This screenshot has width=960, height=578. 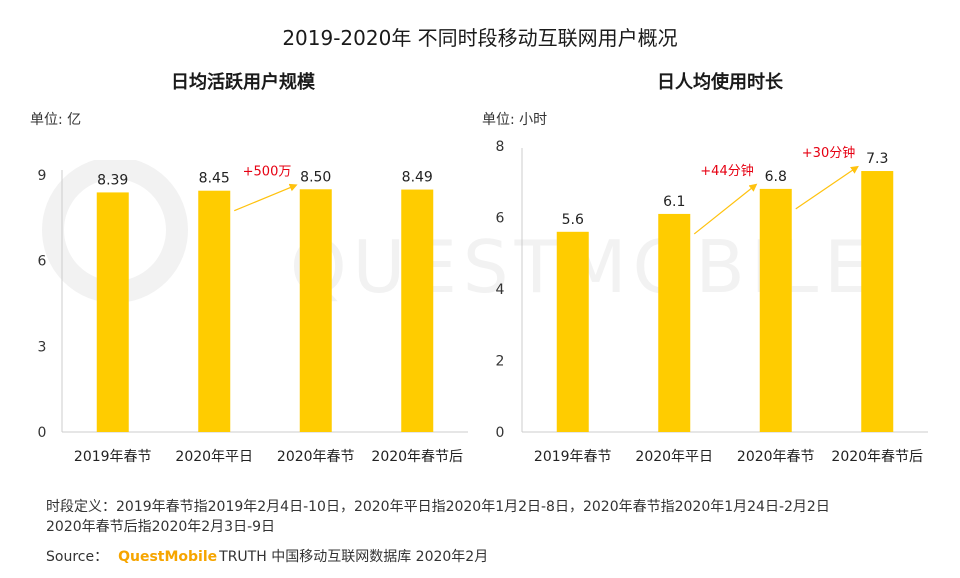 What do you see at coordinates (55, 120) in the screenshot?
I see `unit-label: 单位: 亿` at bounding box center [55, 120].